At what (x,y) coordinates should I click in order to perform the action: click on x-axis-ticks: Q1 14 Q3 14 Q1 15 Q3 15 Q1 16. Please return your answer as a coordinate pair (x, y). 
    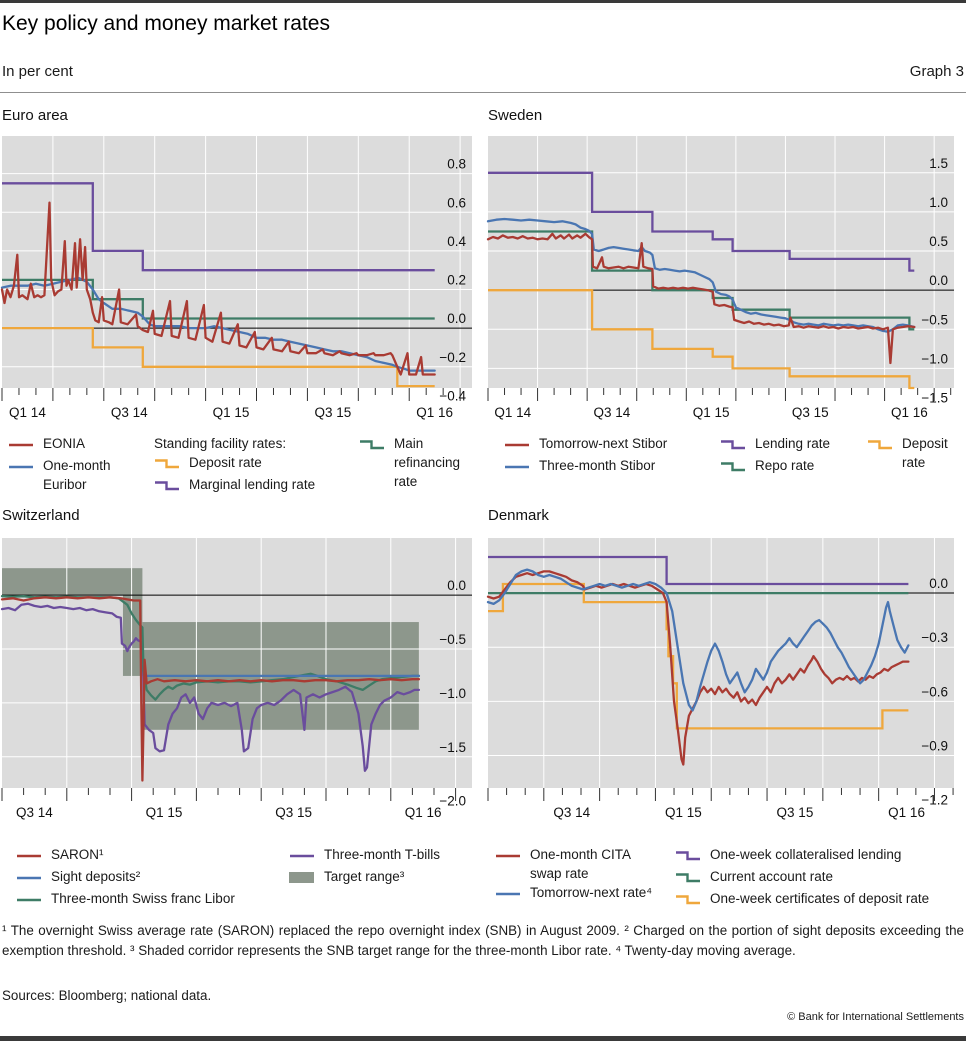
    Looking at the image, I should click on (719, 404).